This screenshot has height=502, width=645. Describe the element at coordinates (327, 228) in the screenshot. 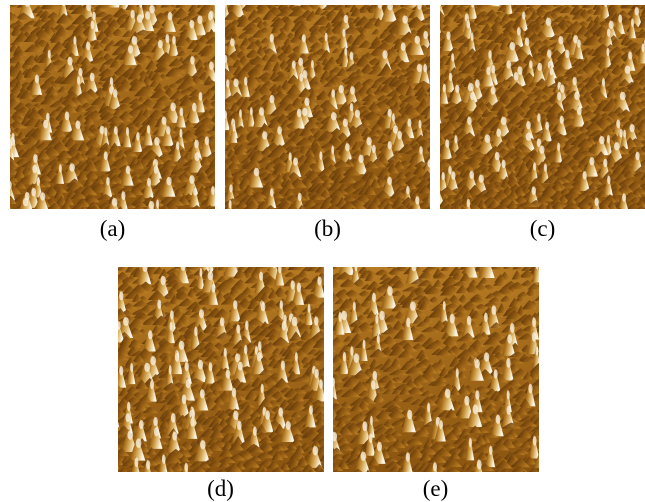

I see `caption-b: (b)` at that location.